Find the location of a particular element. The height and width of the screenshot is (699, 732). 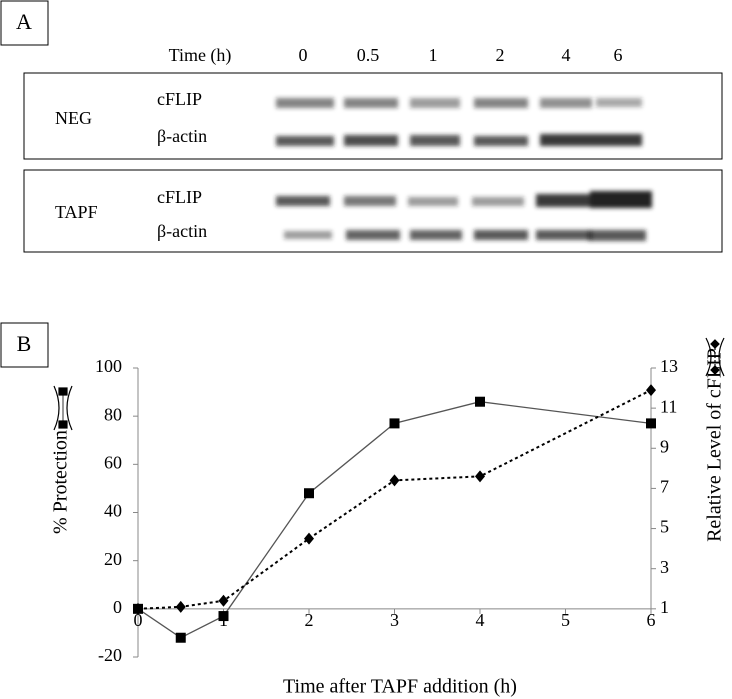

time-label: 2 is located at coordinates (500, 55).